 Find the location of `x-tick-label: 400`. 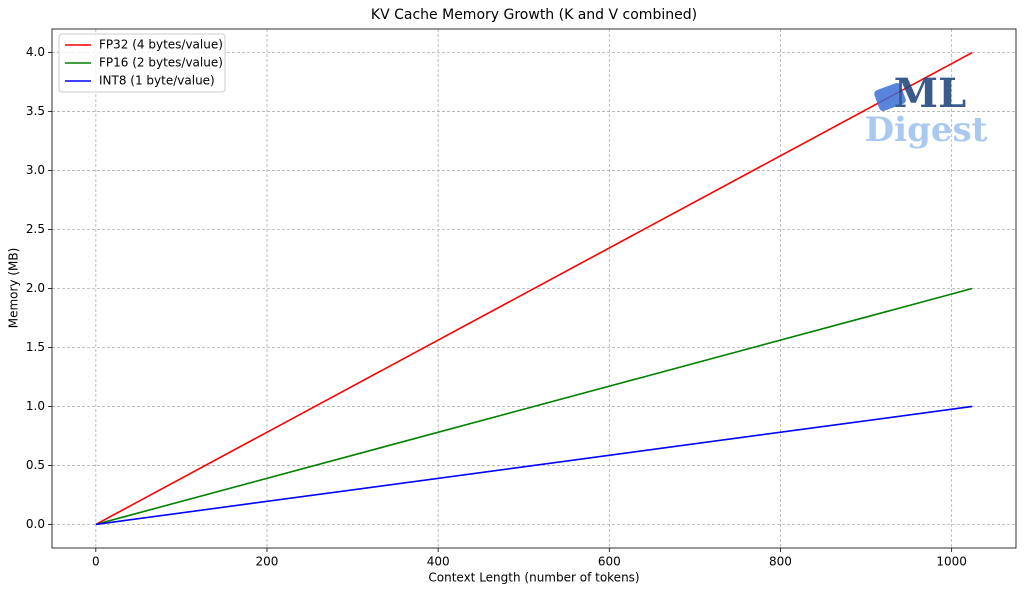

x-tick-label: 400 is located at coordinates (438, 562).